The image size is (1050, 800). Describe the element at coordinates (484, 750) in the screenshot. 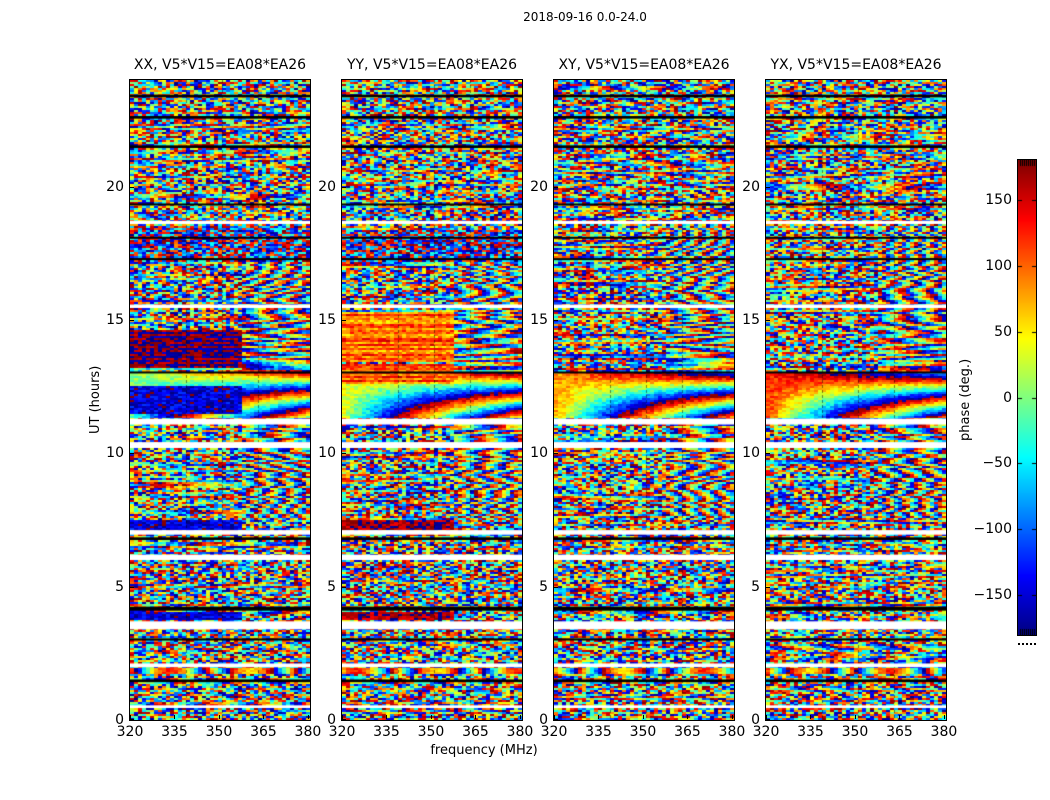

I see `x-axis-label: frequency (MHz)` at that location.